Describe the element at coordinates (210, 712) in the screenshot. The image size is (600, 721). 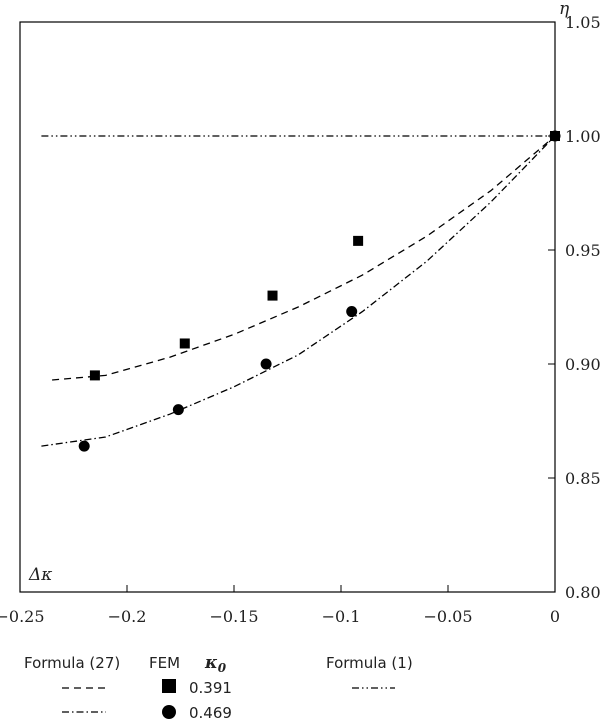
I see `legend-value-0469: 0.469` at that location.